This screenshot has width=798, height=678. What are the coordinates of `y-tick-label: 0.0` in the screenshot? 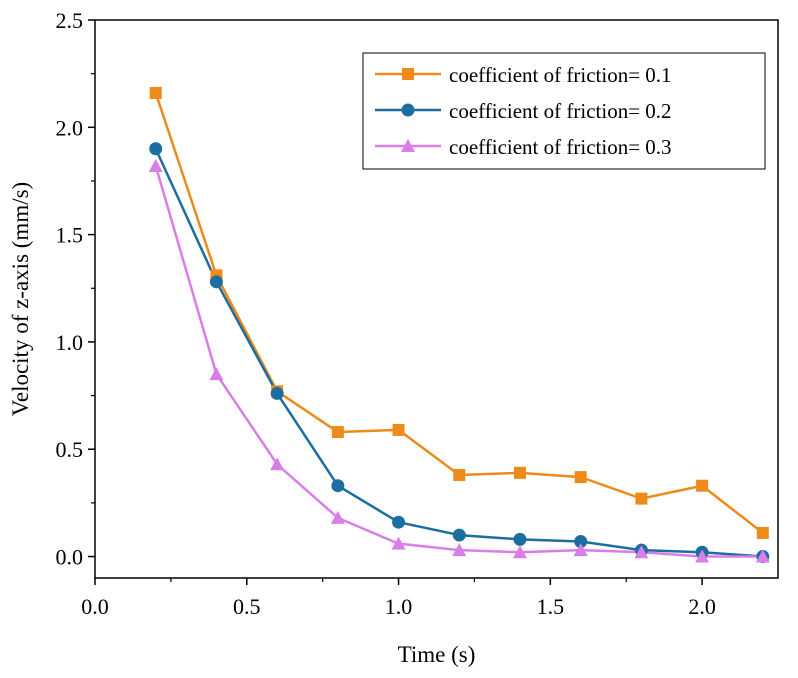 It's located at (70, 557).